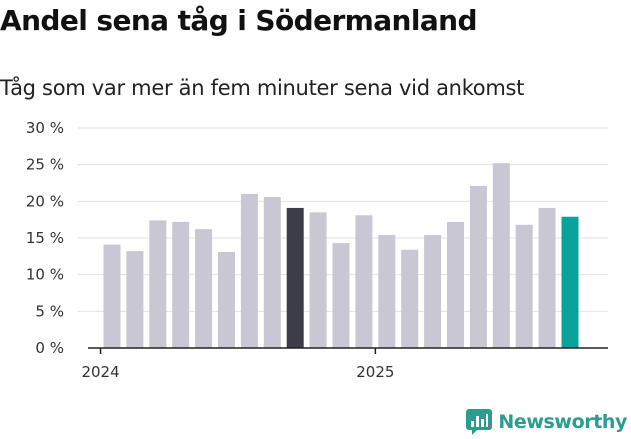 The image size is (631, 439). Describe the element at coordinates (45, 238) in the screenshot. I see `y-tick-label: 15 %` at that location.